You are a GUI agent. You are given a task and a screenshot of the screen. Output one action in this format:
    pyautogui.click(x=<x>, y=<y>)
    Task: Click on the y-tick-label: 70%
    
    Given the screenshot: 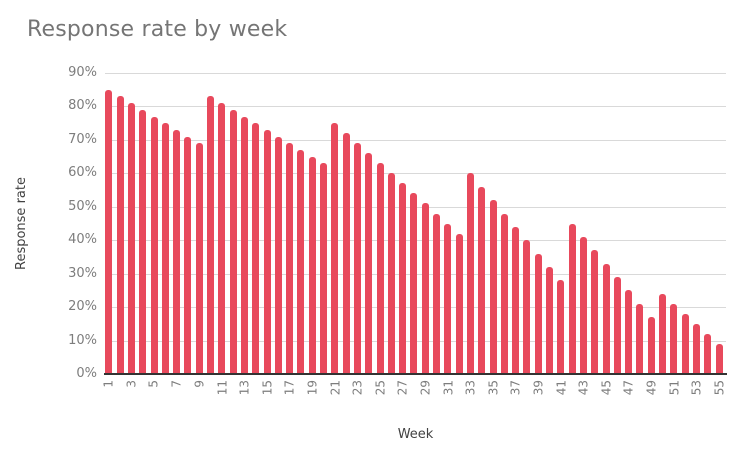 What is the action you would take?
    pyautogui.click(x=82, y=139)
    